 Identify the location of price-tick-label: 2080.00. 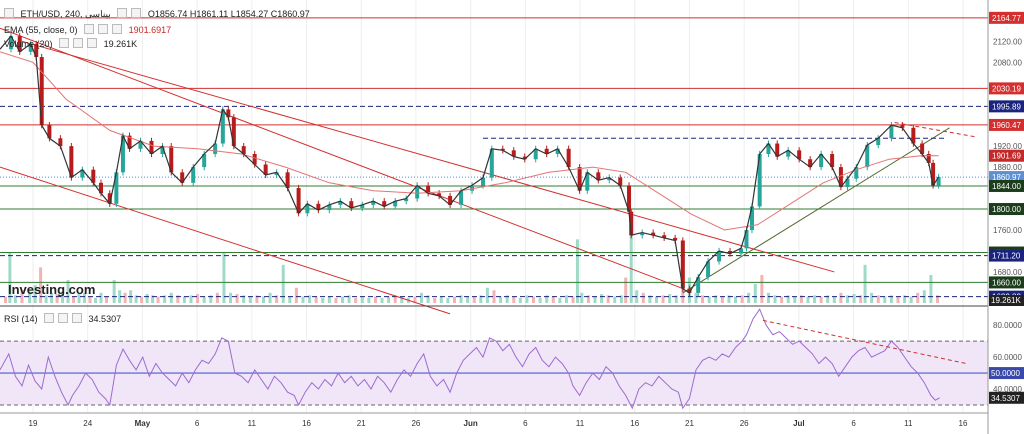
(1007, 62).